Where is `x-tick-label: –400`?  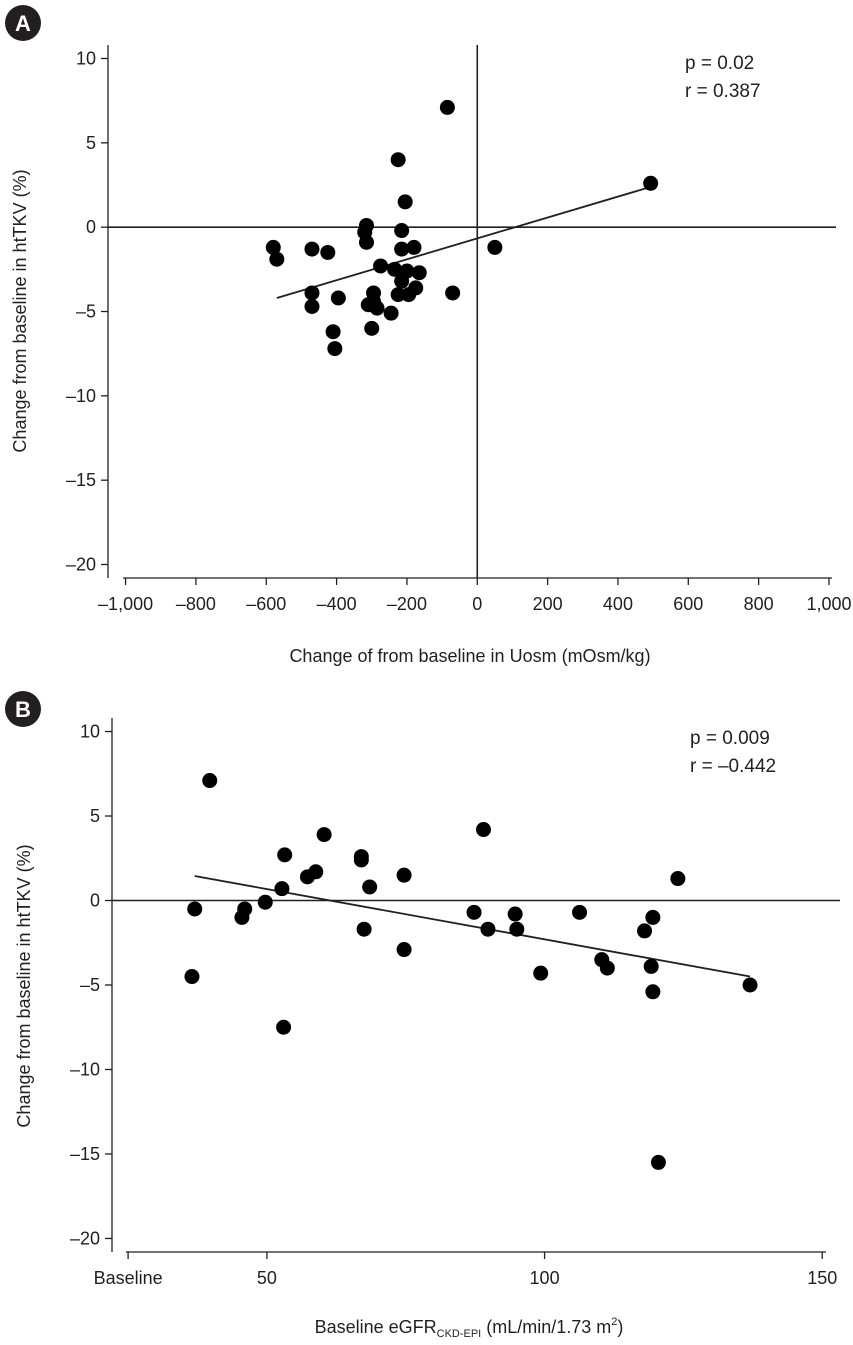
x-tick-label: –400 is located at coordinates (337, 604).